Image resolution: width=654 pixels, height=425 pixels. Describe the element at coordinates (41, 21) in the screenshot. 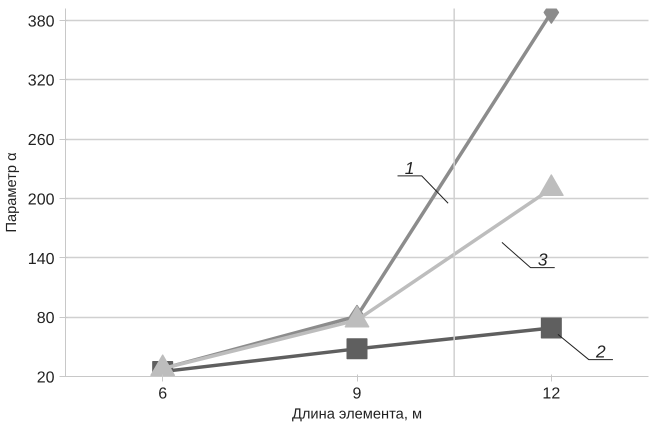

I see `y-tick-label: 380` at that location.